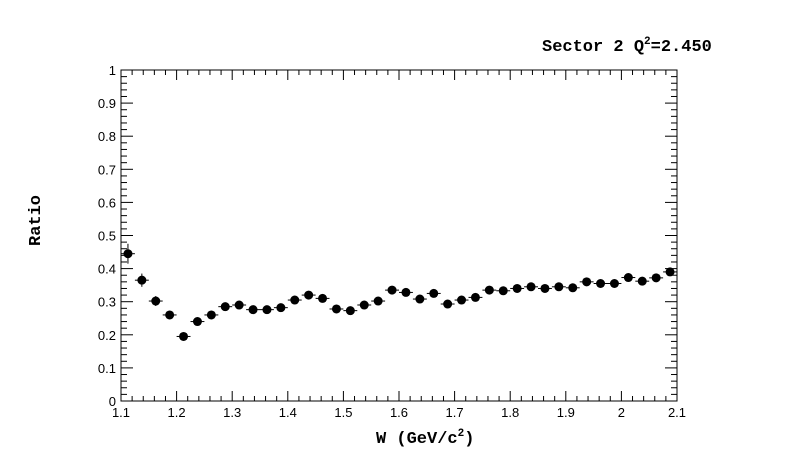  What do you see at coordinates (461, 434) in the screenshot?
I see `x-axis-title-superscript: 2` at bounding box center [461, 434].